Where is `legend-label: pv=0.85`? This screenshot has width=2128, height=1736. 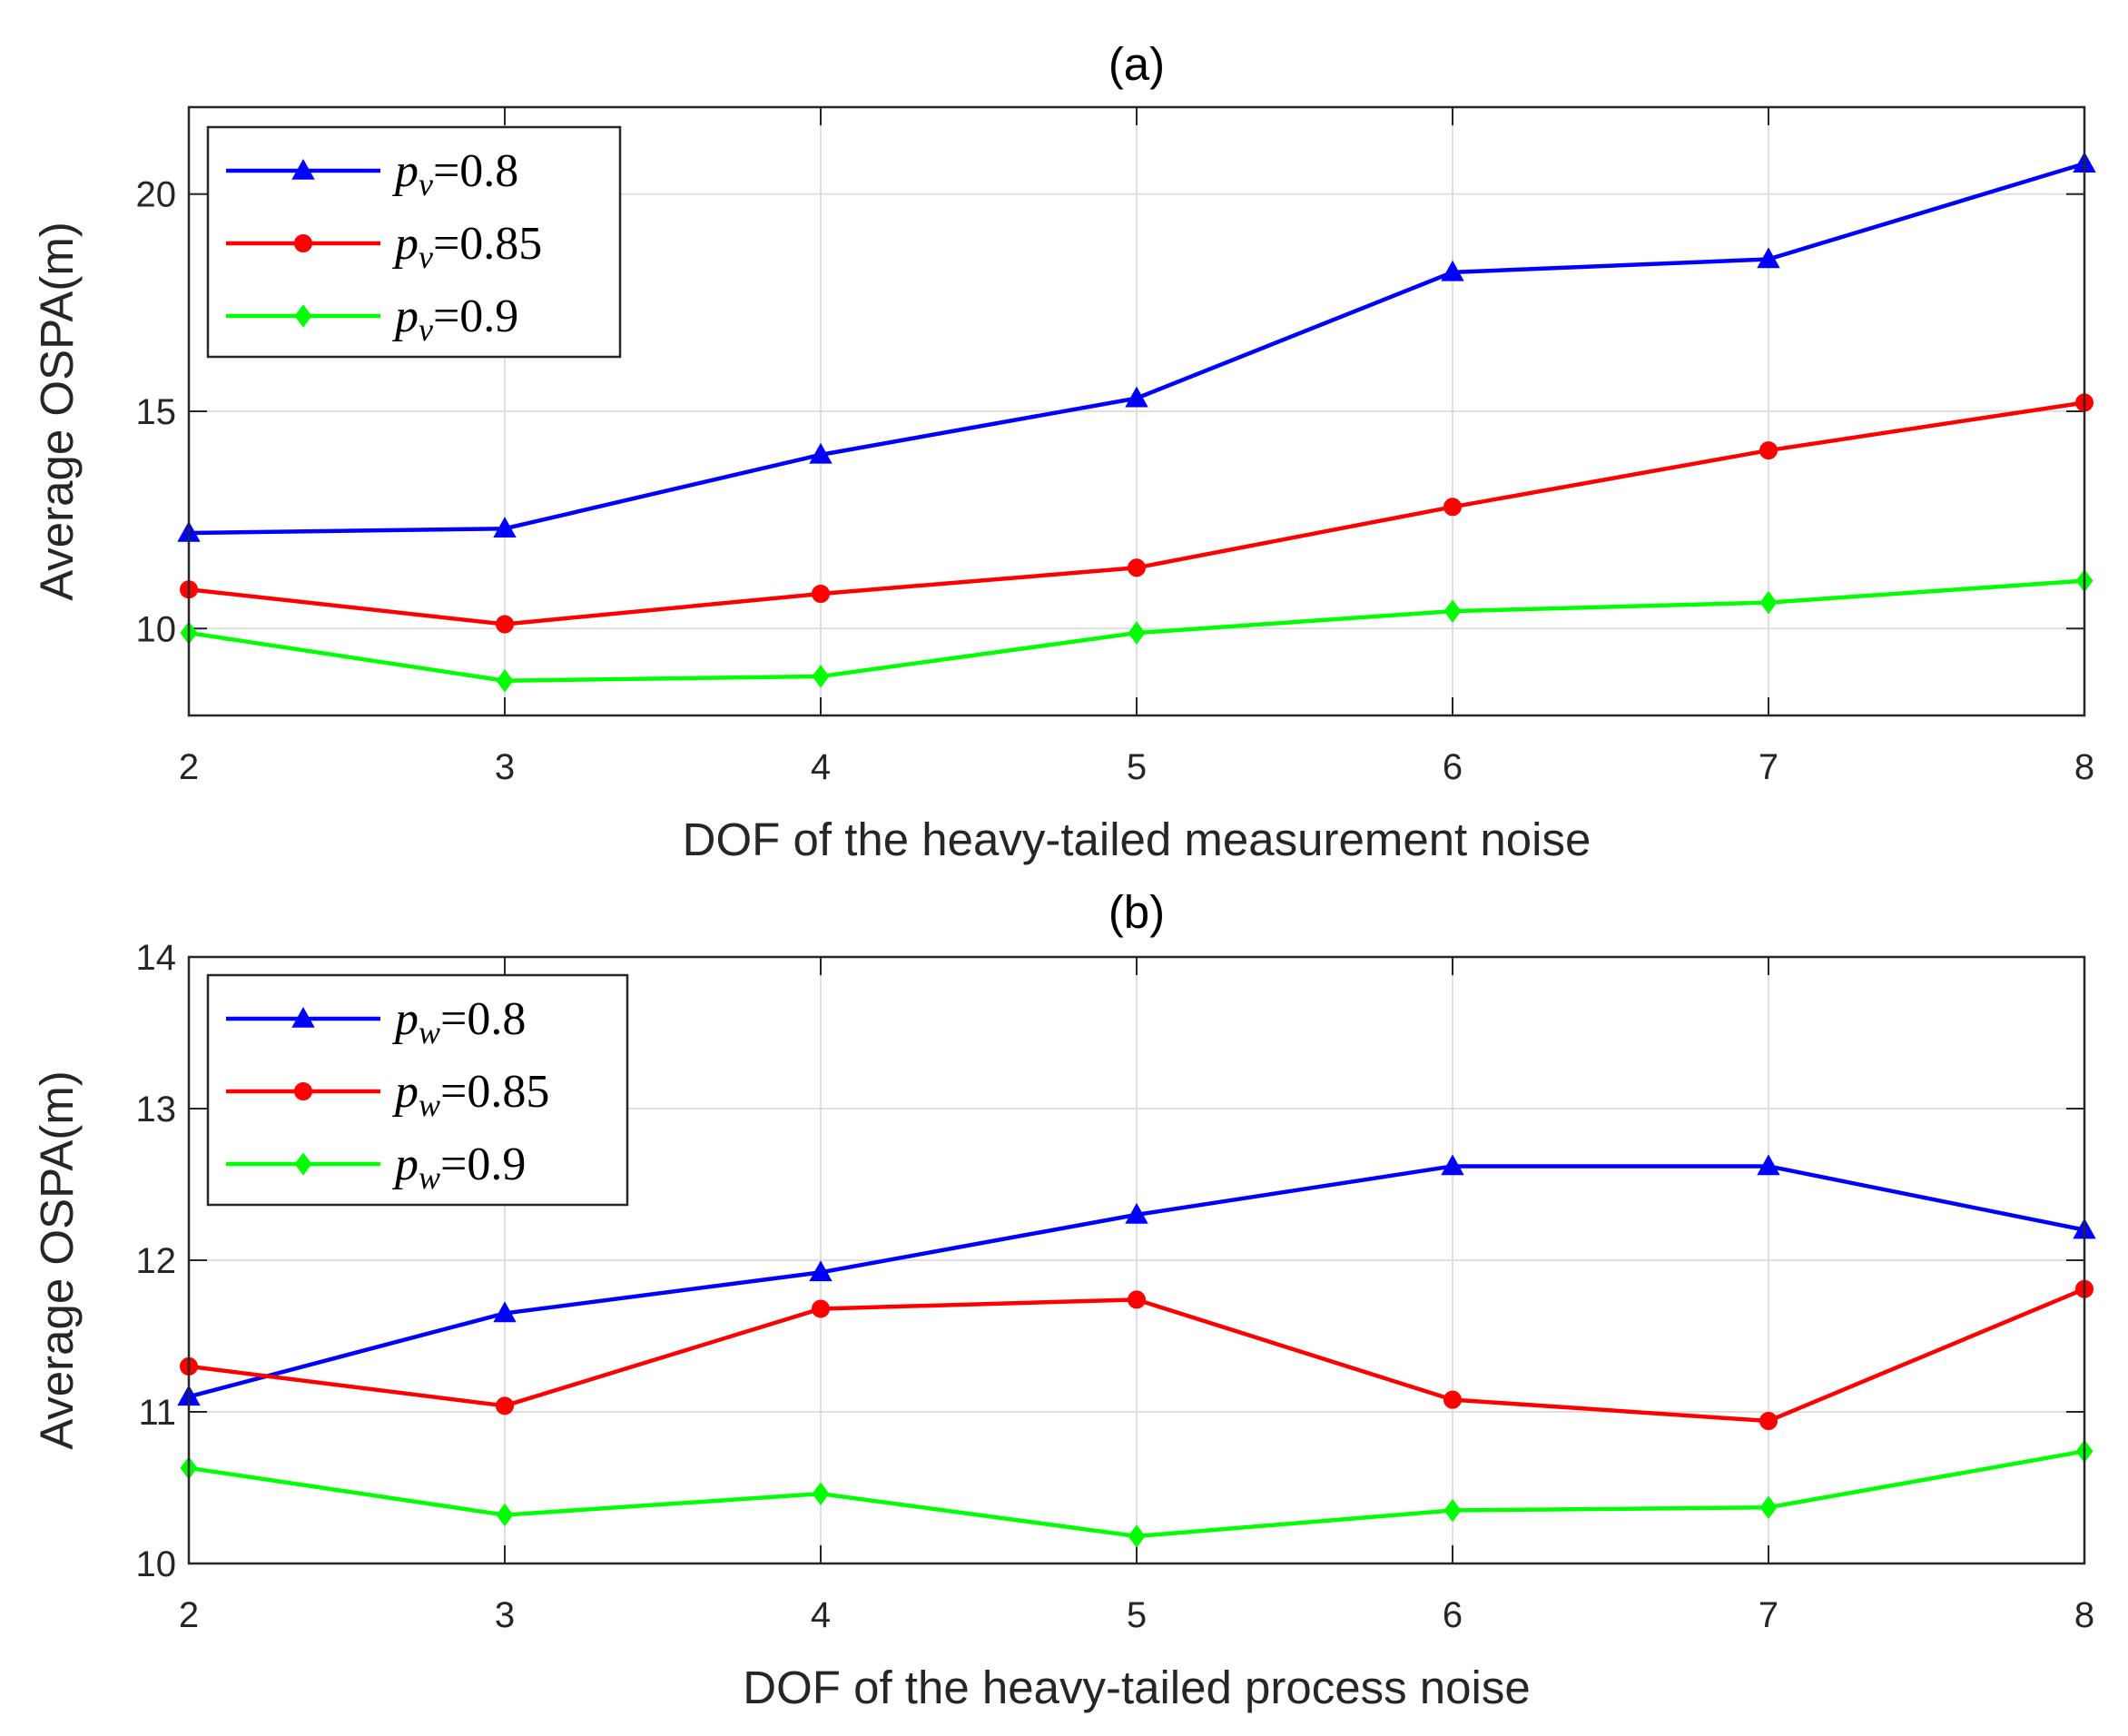 legend-label: pv=0.85 is located at coordinates (466, 246).